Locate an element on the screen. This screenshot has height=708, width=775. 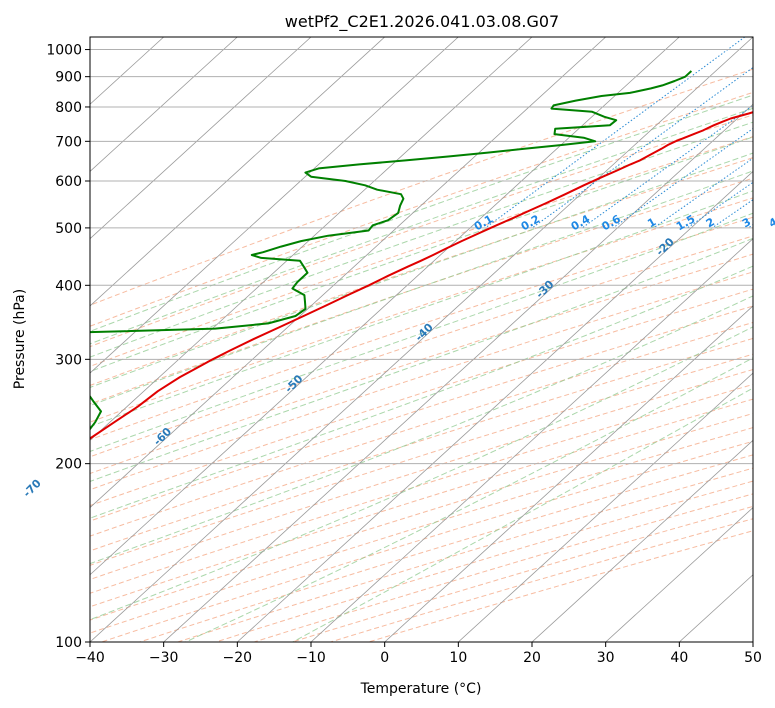
y-tick-label: 700 is located at coordinates (68, 142).